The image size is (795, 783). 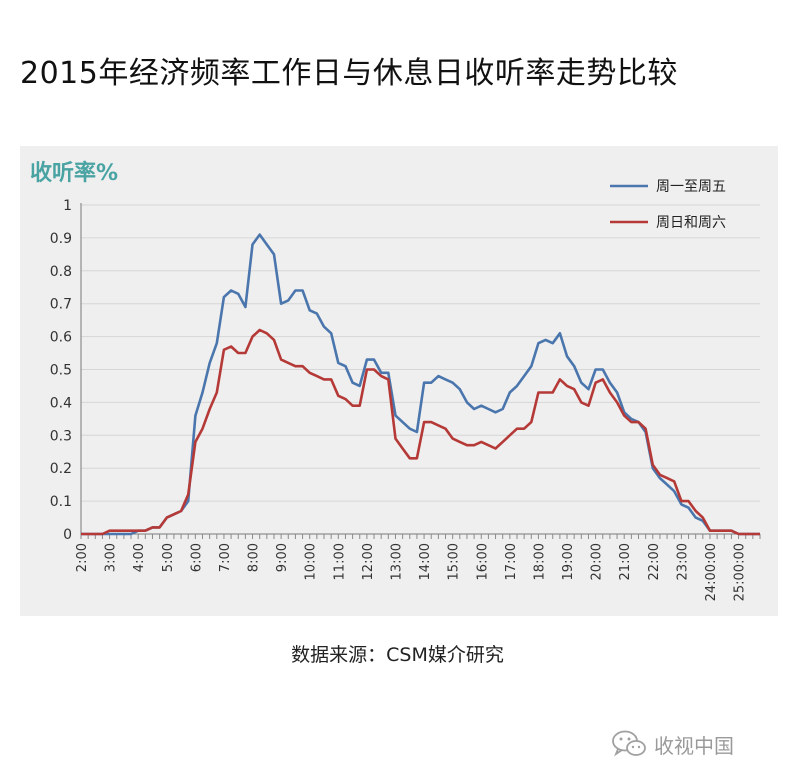 I want to click on x-tick-label: 25:00:00, so click(x=740, y=572).